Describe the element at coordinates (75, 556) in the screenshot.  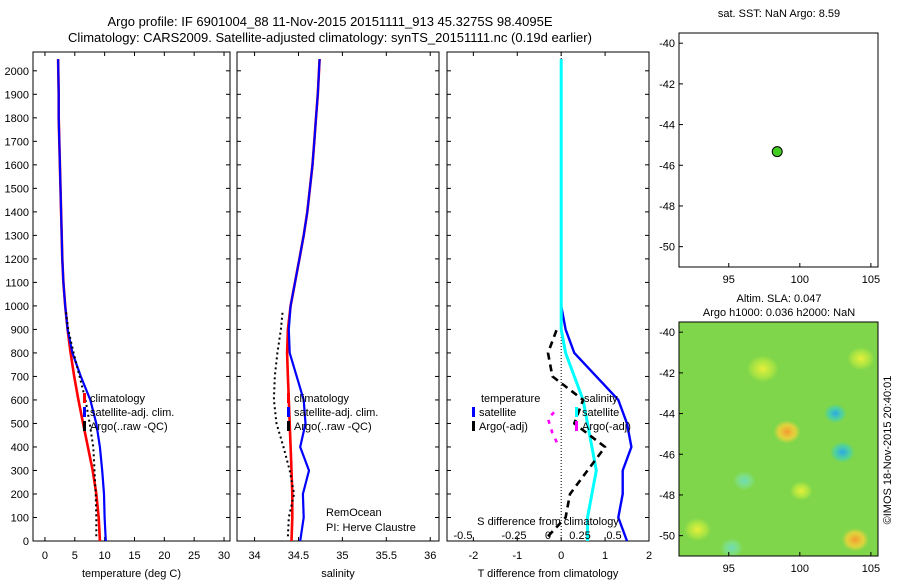
I see `x-tick-label: 5` at that location.